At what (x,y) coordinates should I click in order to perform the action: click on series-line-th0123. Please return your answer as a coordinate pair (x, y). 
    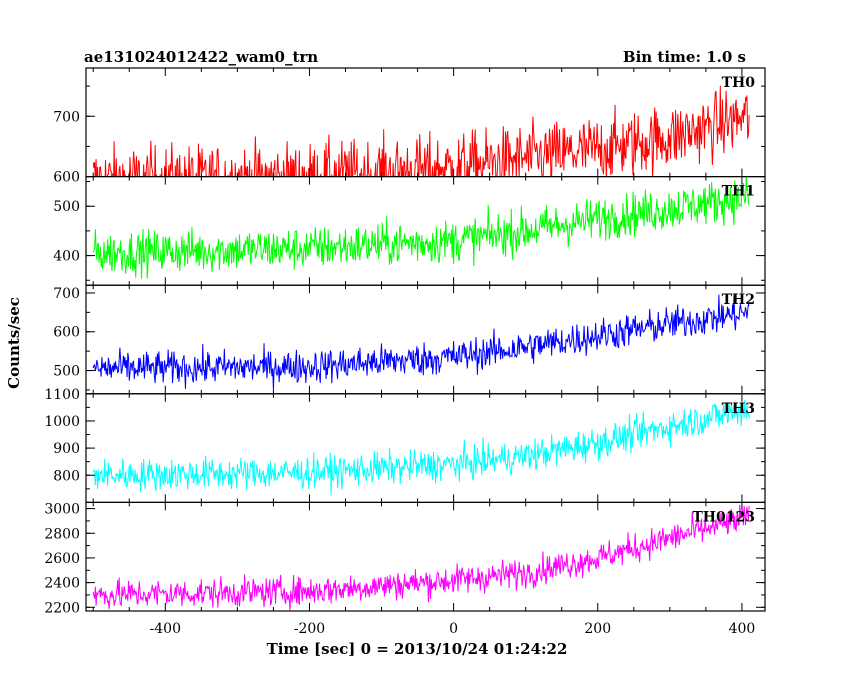
    Looking at the image, I should click on (421, 557).